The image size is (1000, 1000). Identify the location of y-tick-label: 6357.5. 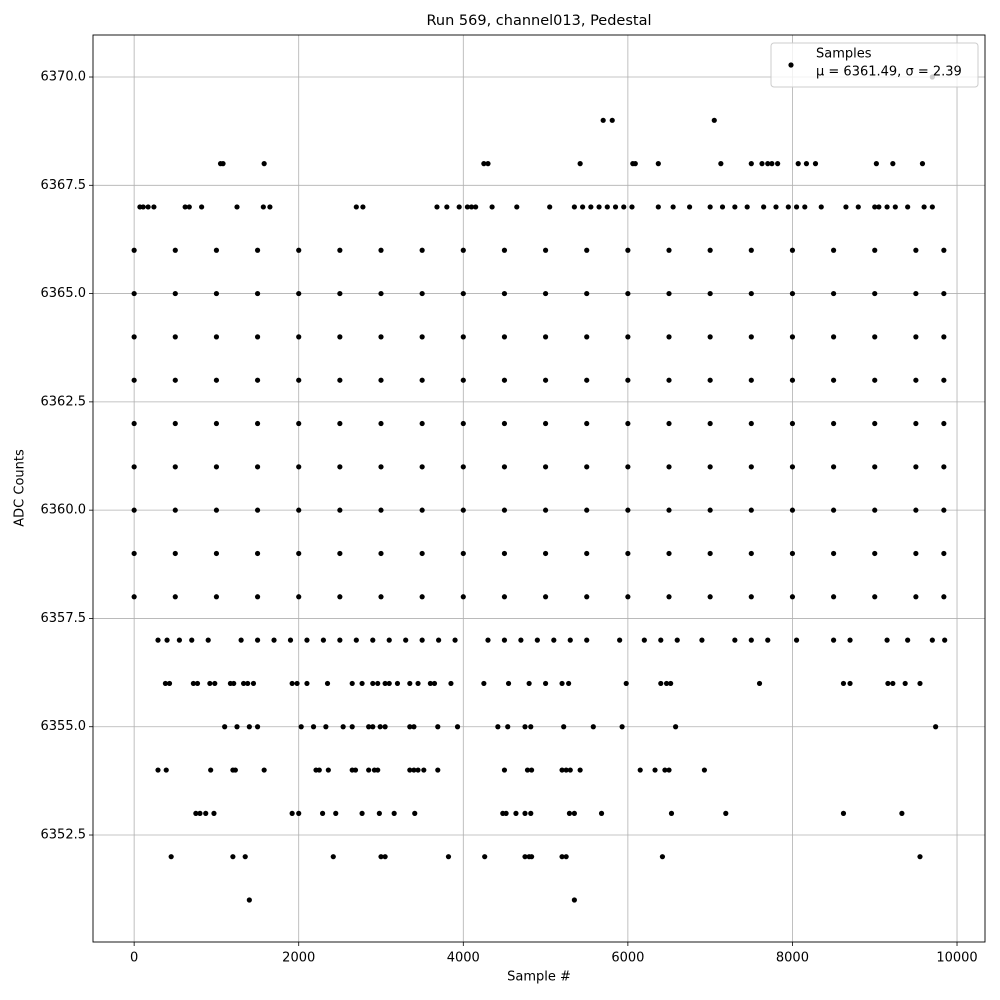
(64, 618).